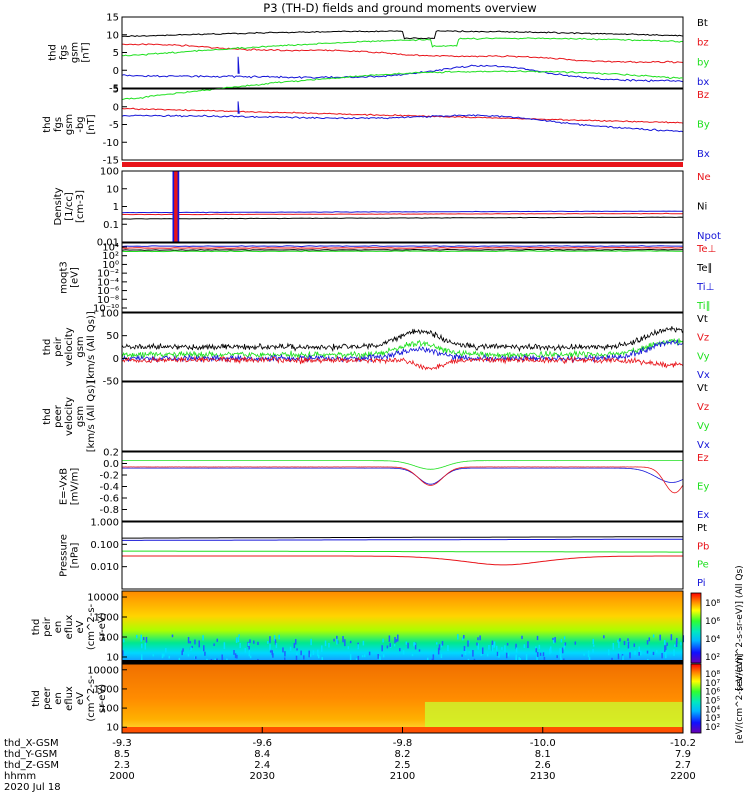 The height and width of the screenshot is (800, 750). I want to click on ytick-label: 0, so click(116, 71).